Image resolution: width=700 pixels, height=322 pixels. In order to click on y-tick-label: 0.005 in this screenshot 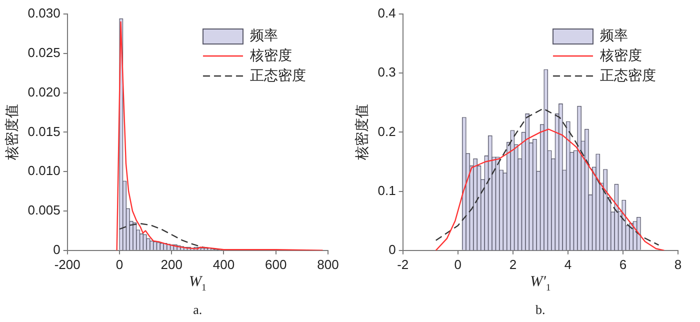, I will do `click(44, 210)`.